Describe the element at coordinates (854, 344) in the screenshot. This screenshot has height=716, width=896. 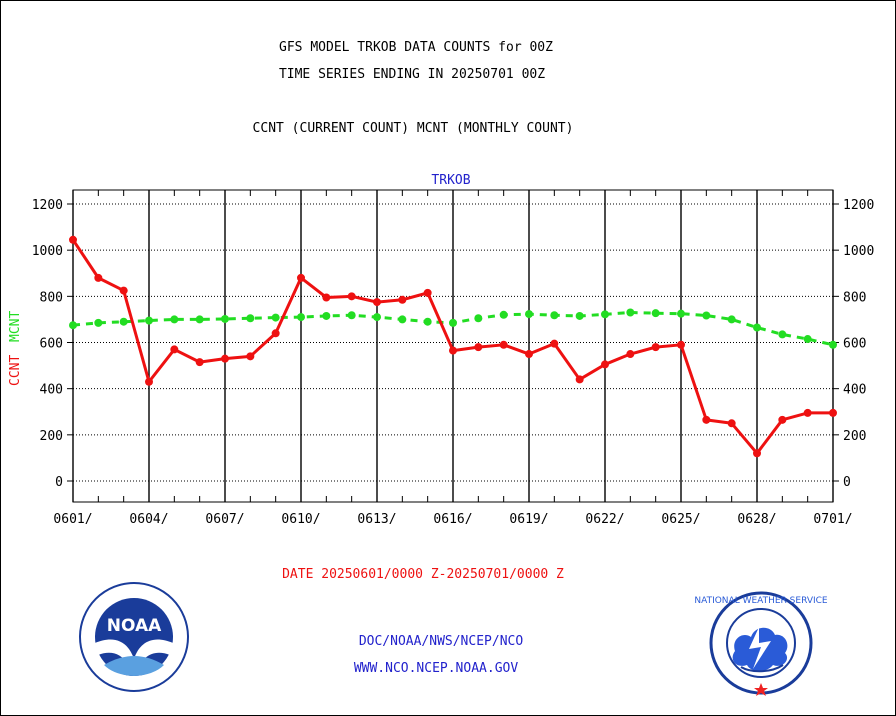
I see `y-tick-label-right: 600` at that location.